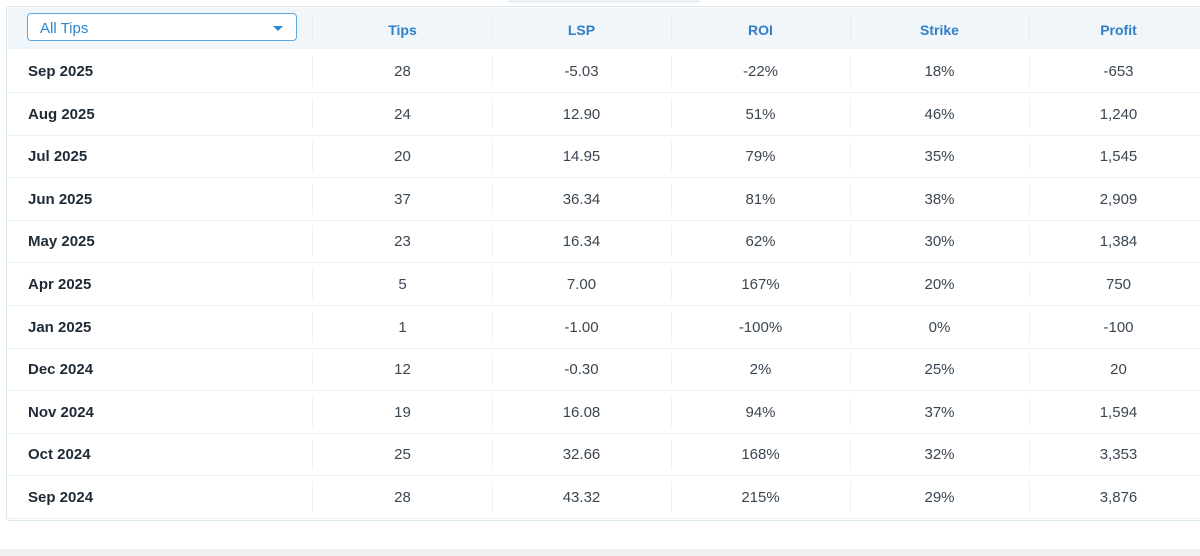 The width and height of the screenshot is (1200, 556). Describe the element at coordinates (581, 199) in the screenshot. I see `cell-lsp: 36.34` at that location.